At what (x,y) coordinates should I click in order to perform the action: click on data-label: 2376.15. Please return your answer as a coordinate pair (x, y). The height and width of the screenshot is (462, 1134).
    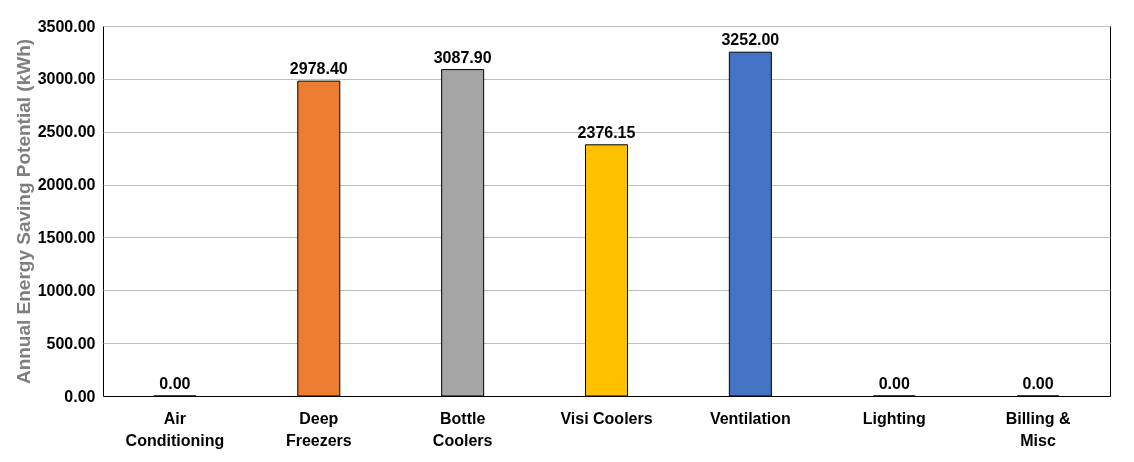
    Looking at the image, I should click on (606, 132).